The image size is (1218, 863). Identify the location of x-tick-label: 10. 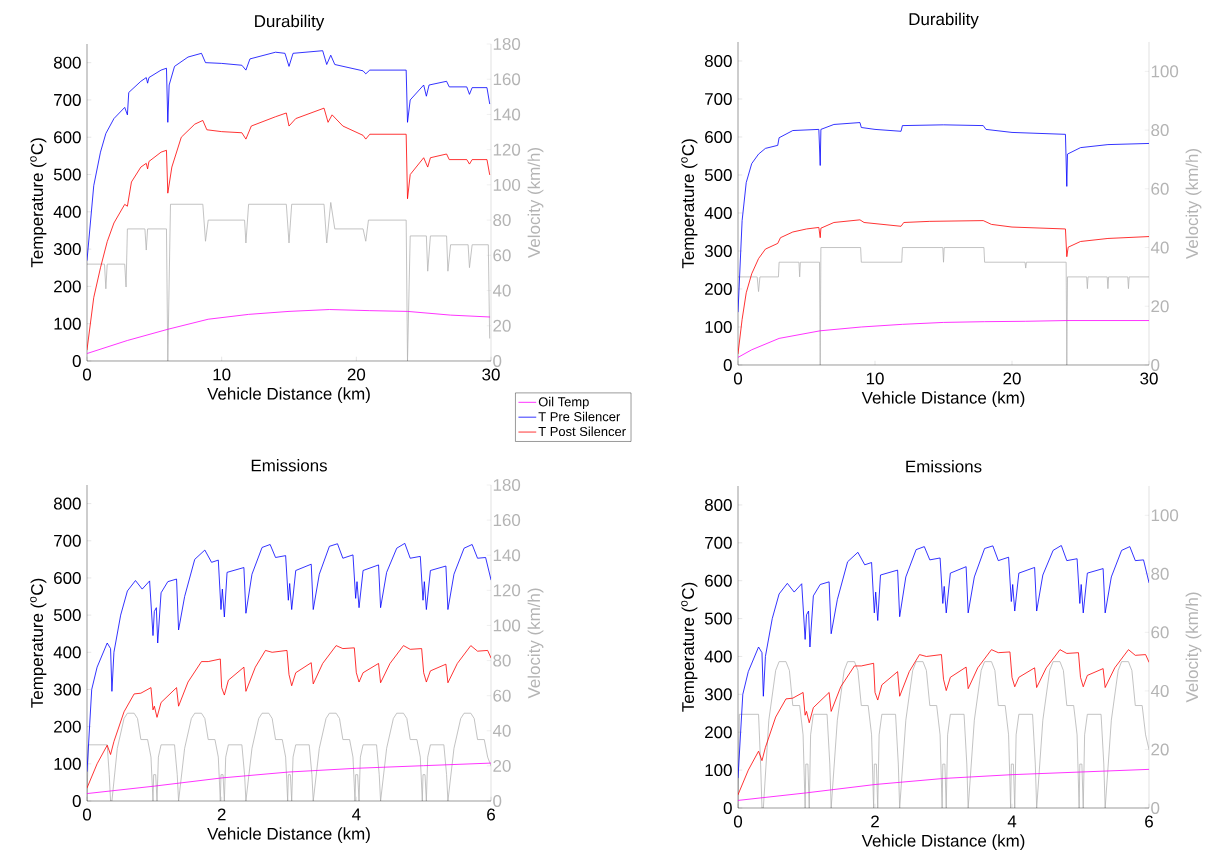
(875, 378).